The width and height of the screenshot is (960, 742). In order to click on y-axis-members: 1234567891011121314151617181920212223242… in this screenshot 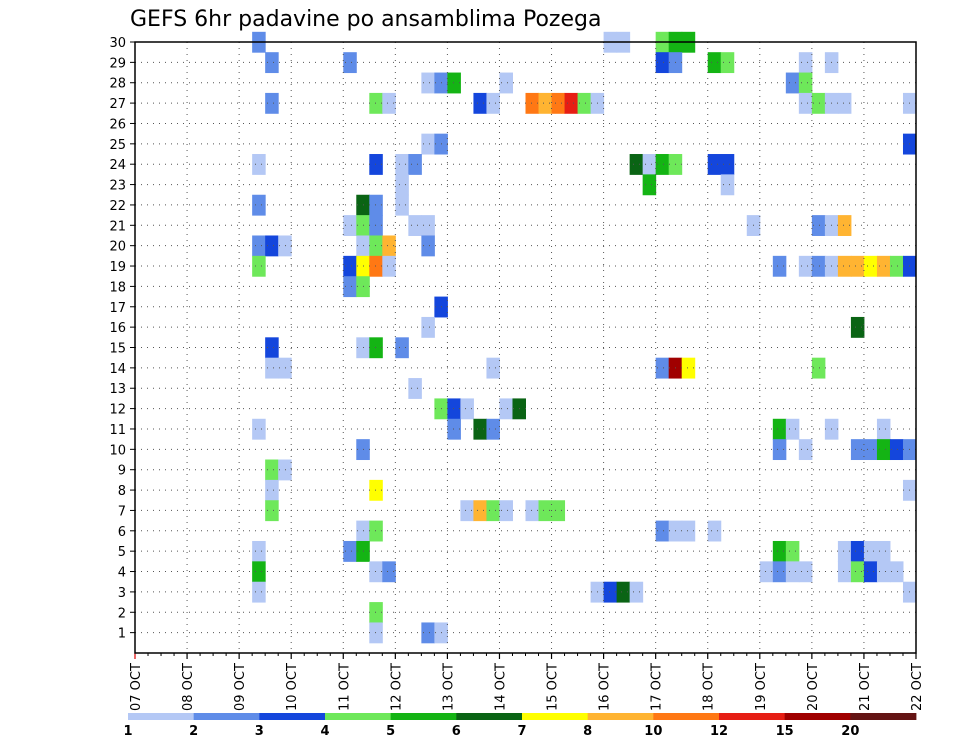, I will do `click(122, 339)`.